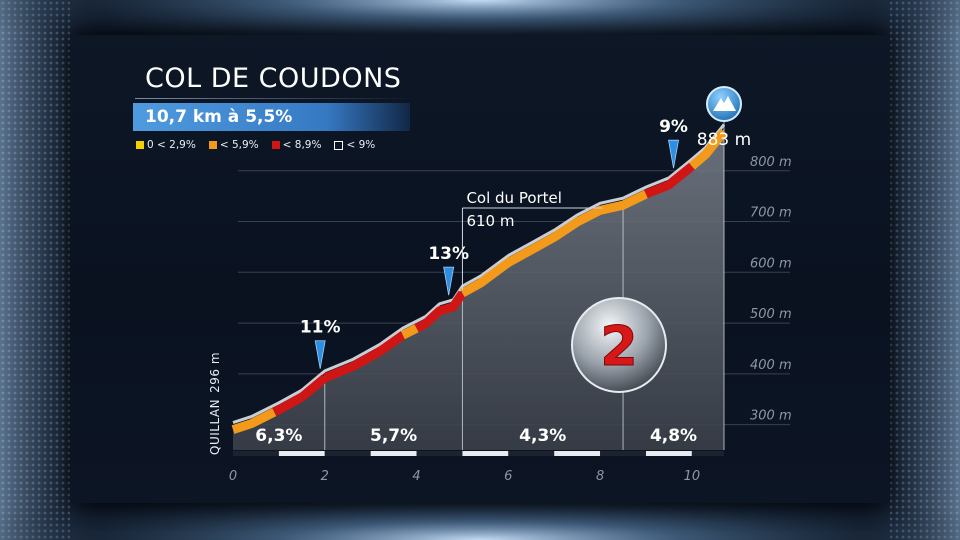 The image size is (960, 540). Describe the element at coordinates (410, 331) in the screenshot. I see `gradient-segment` at that location.